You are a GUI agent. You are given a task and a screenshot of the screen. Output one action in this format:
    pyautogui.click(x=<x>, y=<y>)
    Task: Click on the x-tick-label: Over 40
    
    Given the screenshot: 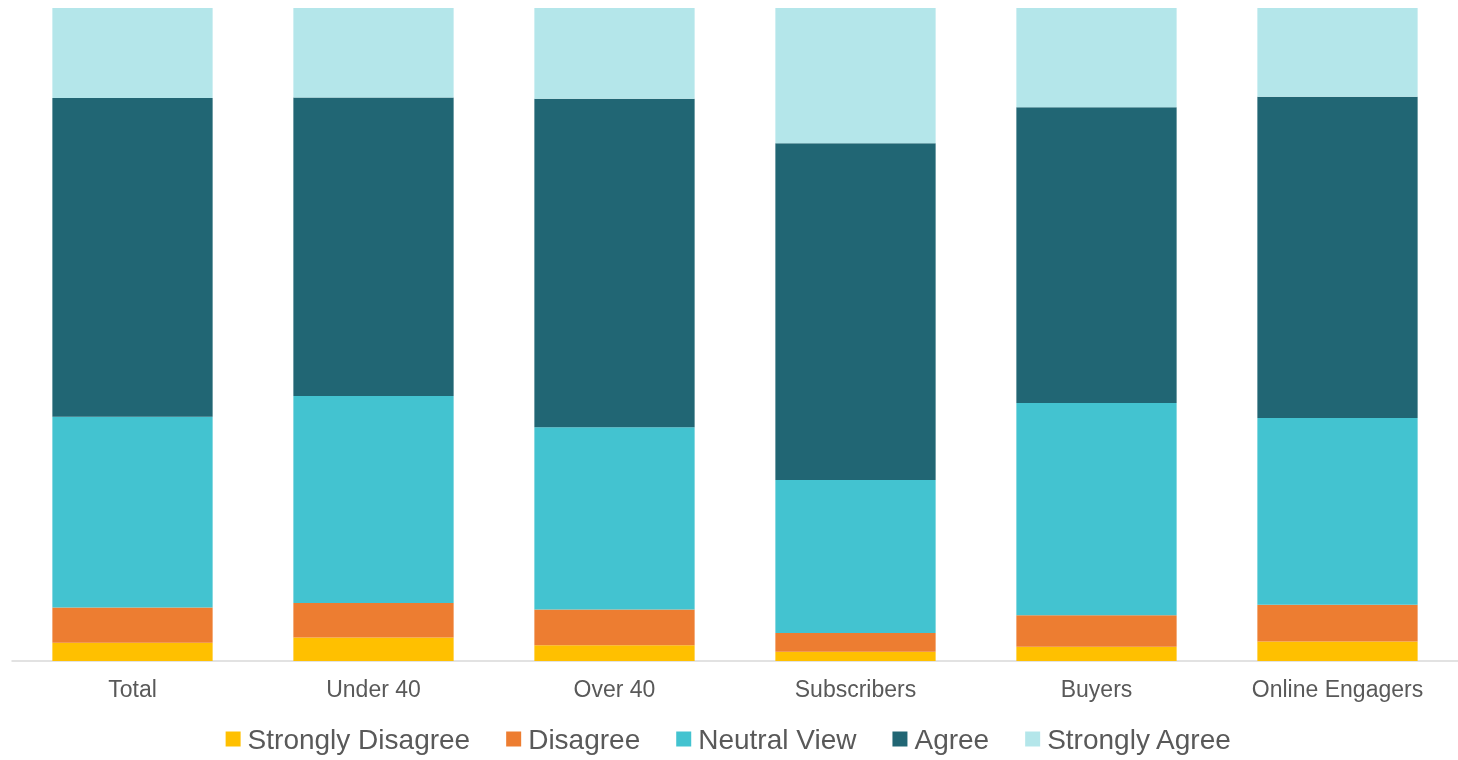 What is the action you would take?
    pyautogui.click(x=614, y=688)
    